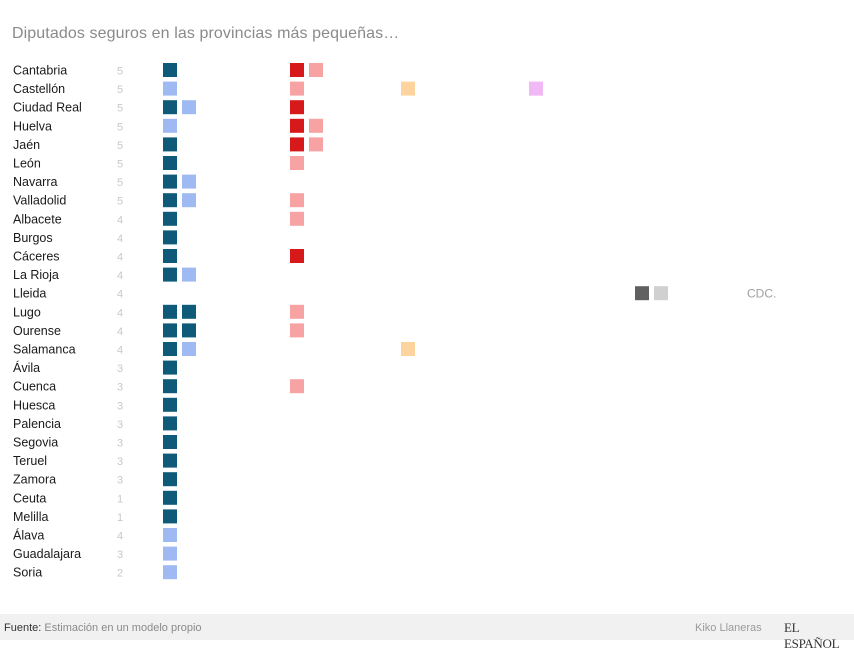 The width and height of the screenshot is (854, 652). I want to click on seat-count-burgos: 4, so click(120, 239).